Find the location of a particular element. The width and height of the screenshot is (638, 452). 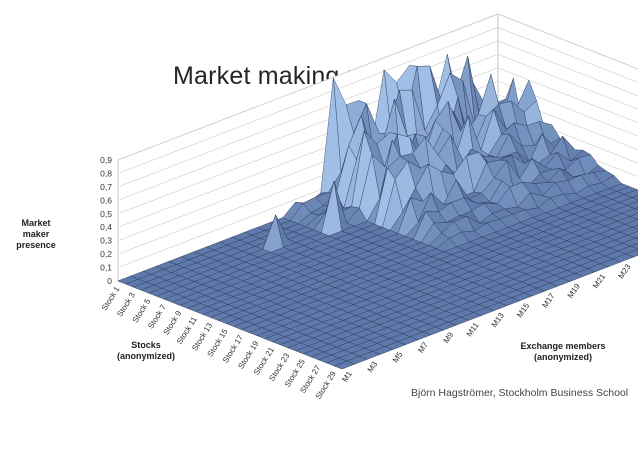

member-tick-label: M11 is located at coordinates (473, 329).